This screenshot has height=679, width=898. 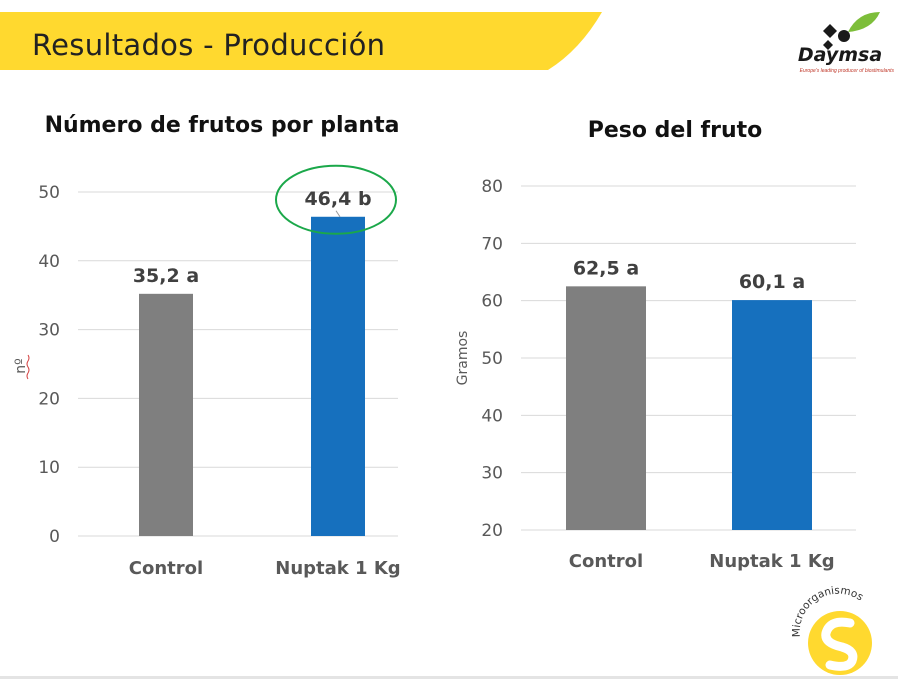 I want to click on spellcheck-underline, so click(x=28, y=367).